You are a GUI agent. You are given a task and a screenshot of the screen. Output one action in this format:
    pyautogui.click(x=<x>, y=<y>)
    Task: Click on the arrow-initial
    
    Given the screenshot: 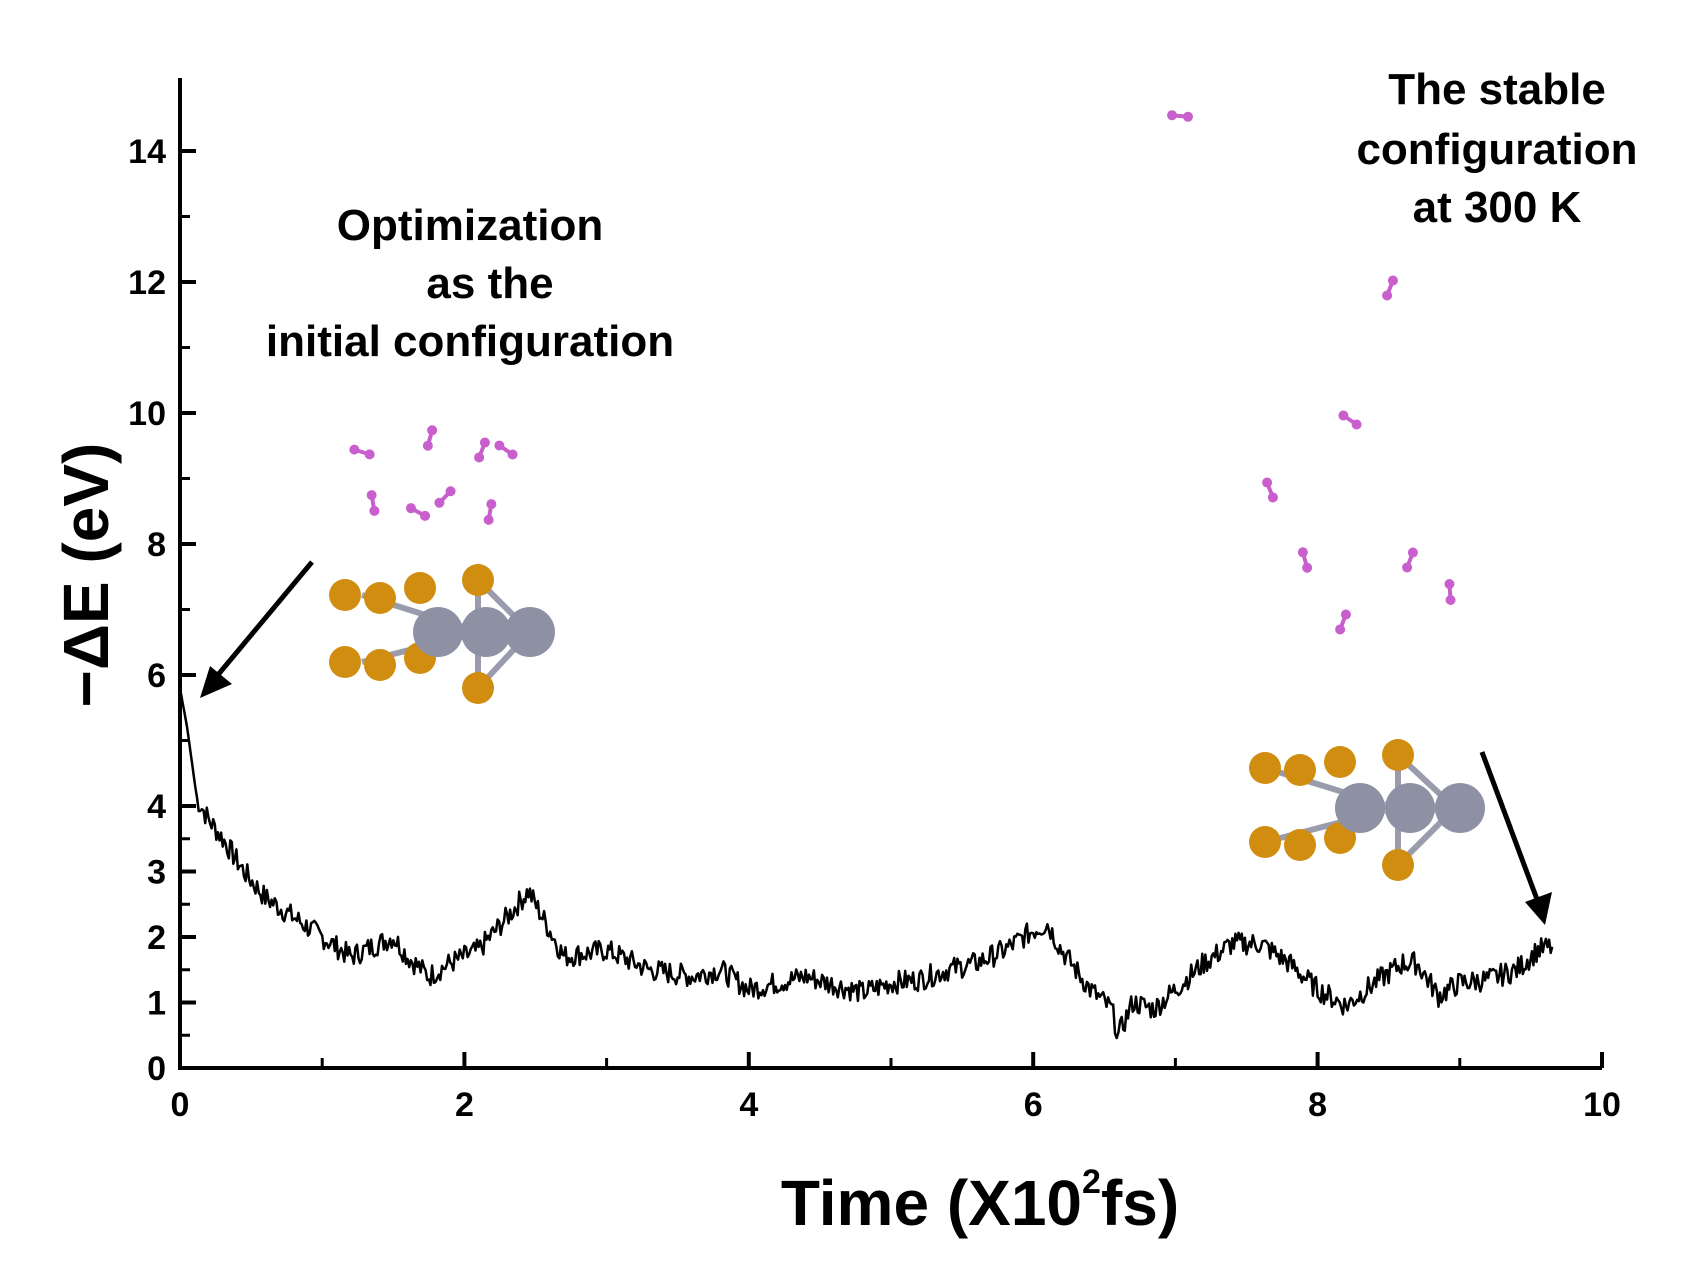 What is the action you would take?
    pyautogui.click(x=257, y=629)
    